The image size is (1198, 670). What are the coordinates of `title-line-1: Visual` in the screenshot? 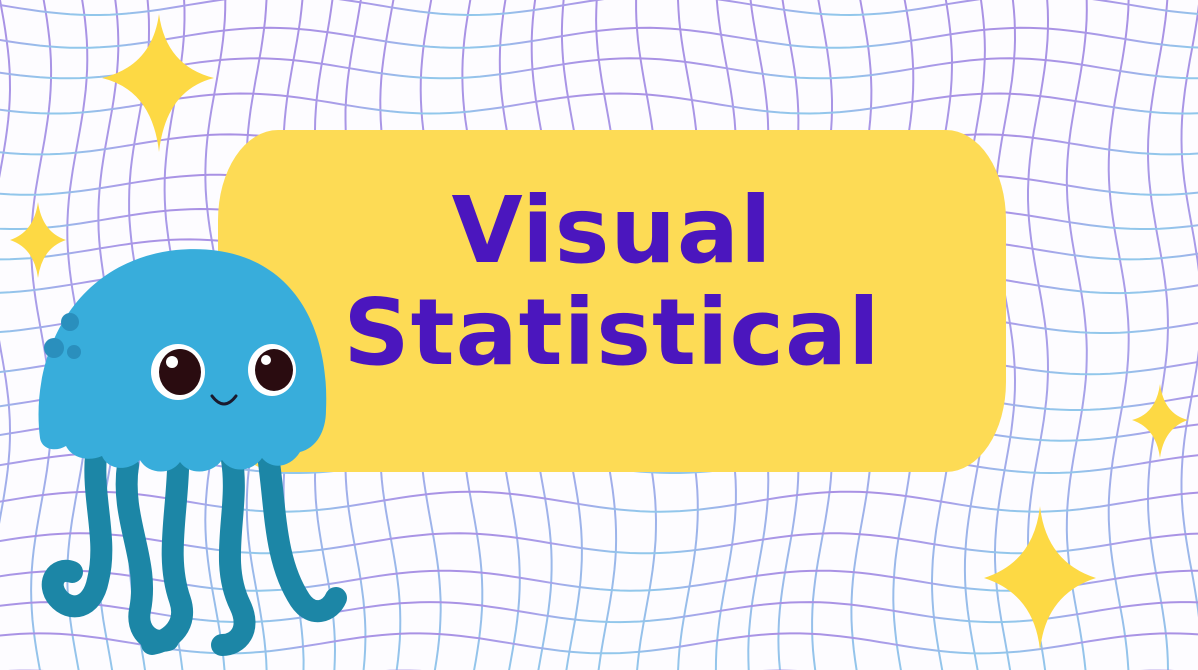 It's located at (612, 230).